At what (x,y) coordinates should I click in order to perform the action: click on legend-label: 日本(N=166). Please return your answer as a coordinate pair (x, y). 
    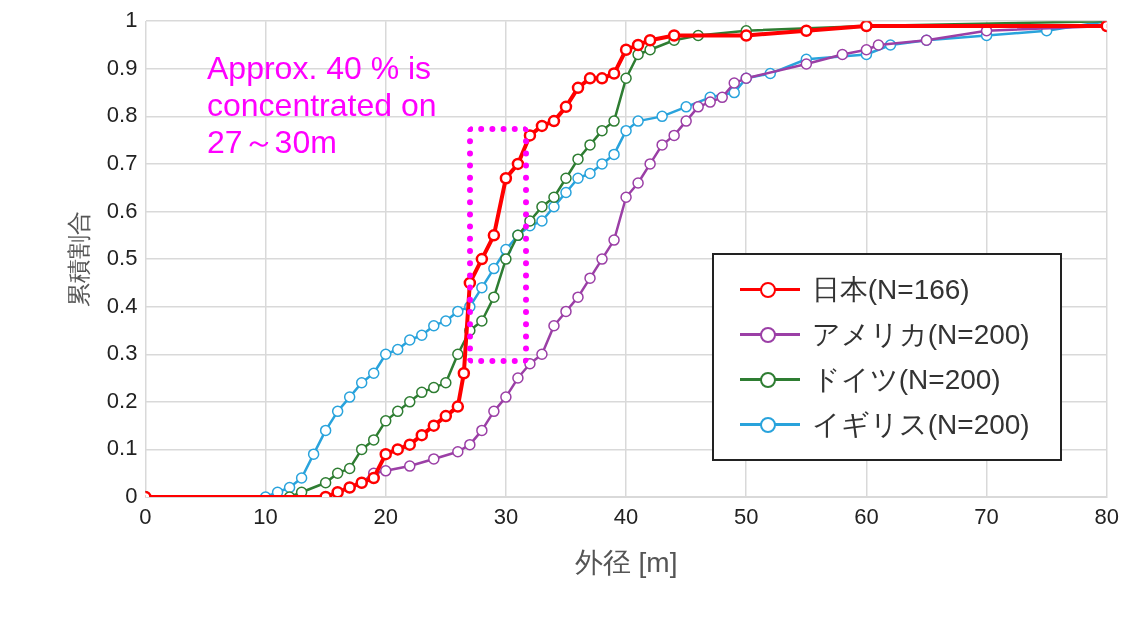
    Looking at the image, I should click on (890, 289).